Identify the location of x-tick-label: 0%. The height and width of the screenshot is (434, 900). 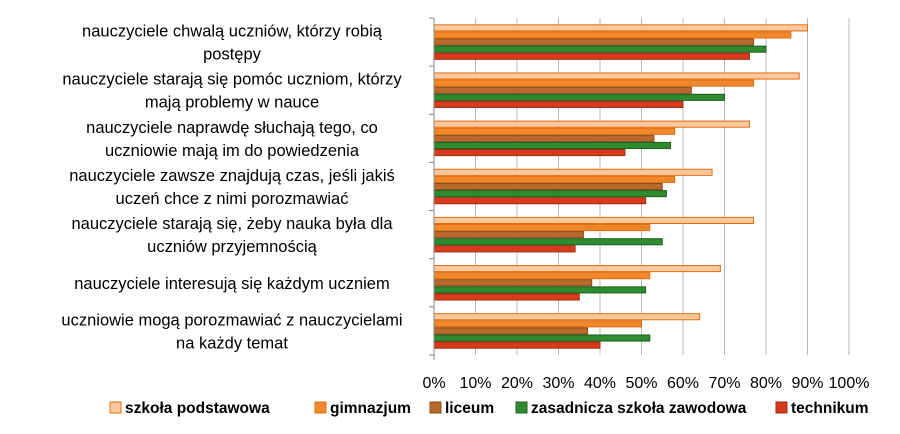
(433, 383).